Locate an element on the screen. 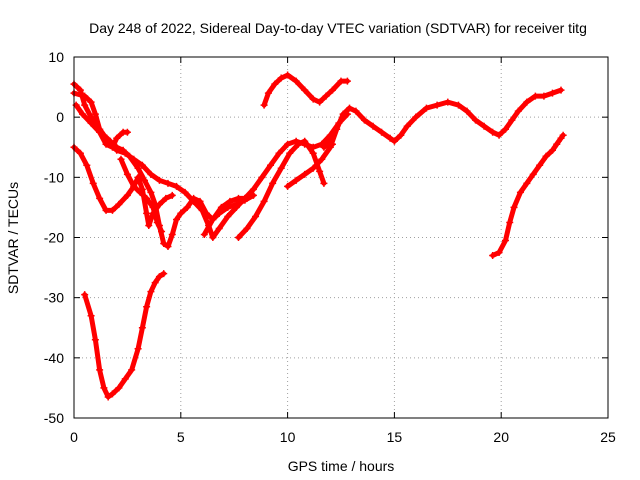 This screenshot has height=480, width=640. x-tick-label: 25 is located at coordinates (608, 437).